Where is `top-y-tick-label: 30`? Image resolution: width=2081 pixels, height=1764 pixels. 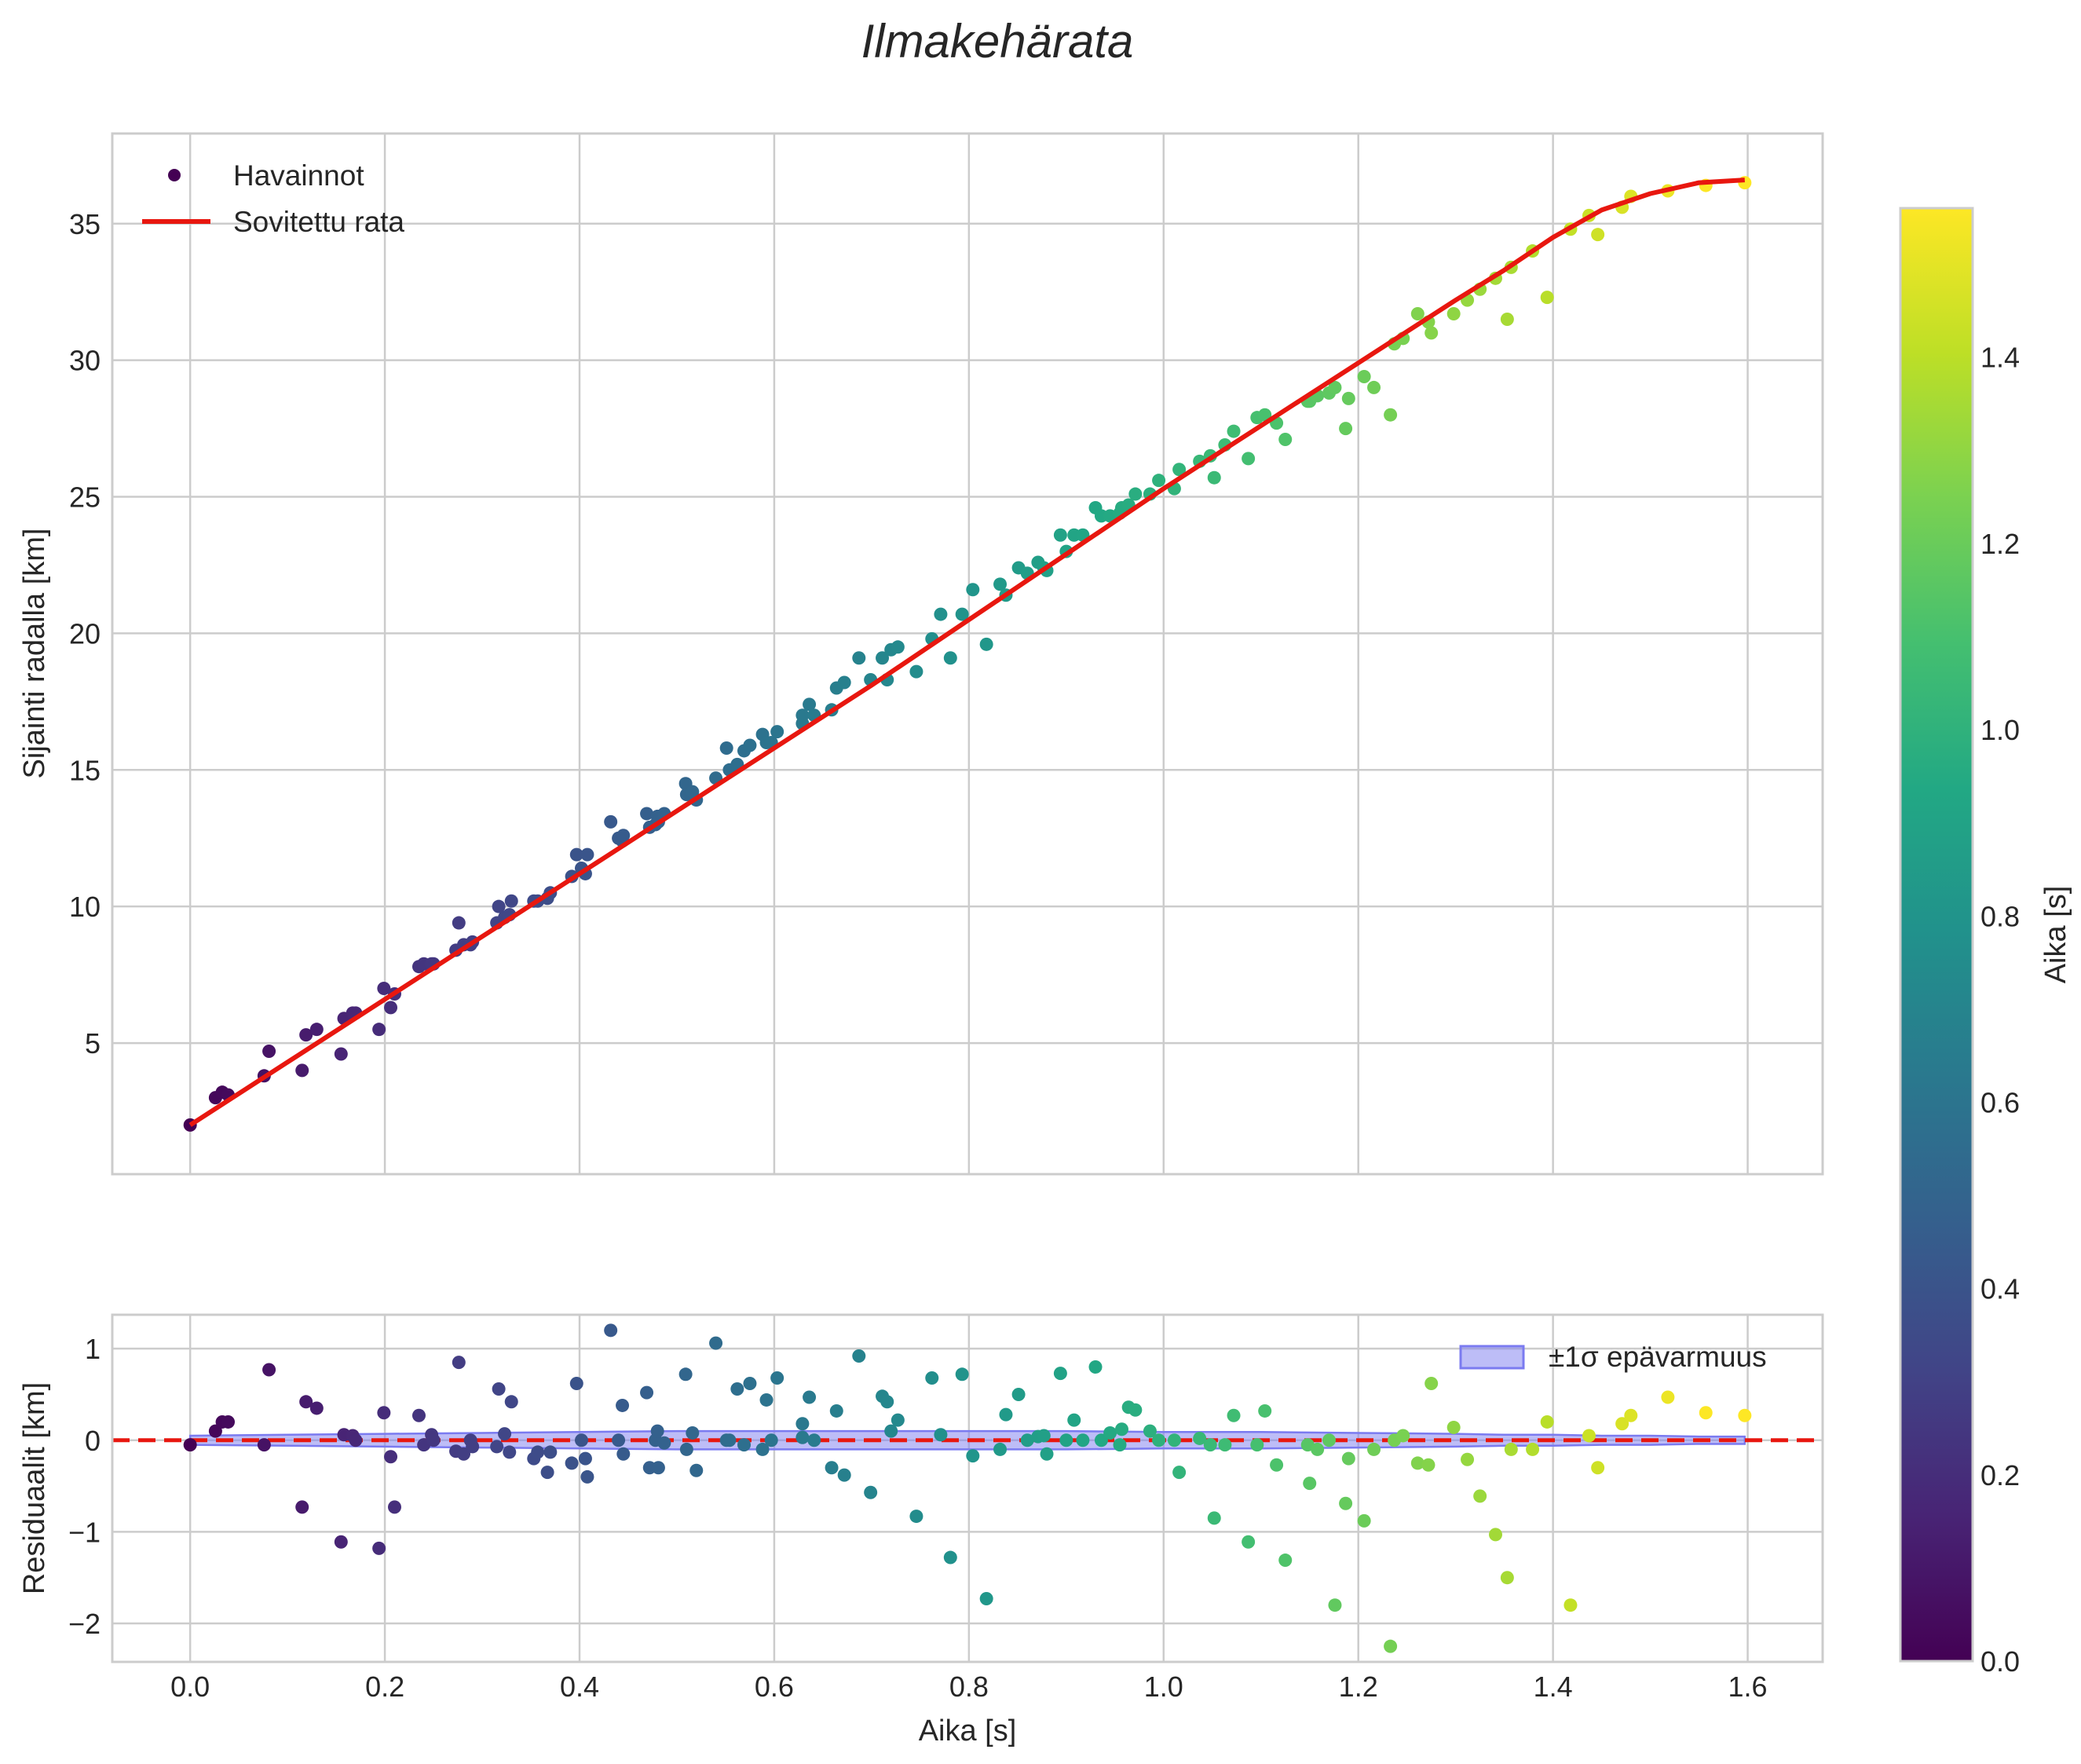
top-y-tick-label: 30 is located at coordinates (85, 361).